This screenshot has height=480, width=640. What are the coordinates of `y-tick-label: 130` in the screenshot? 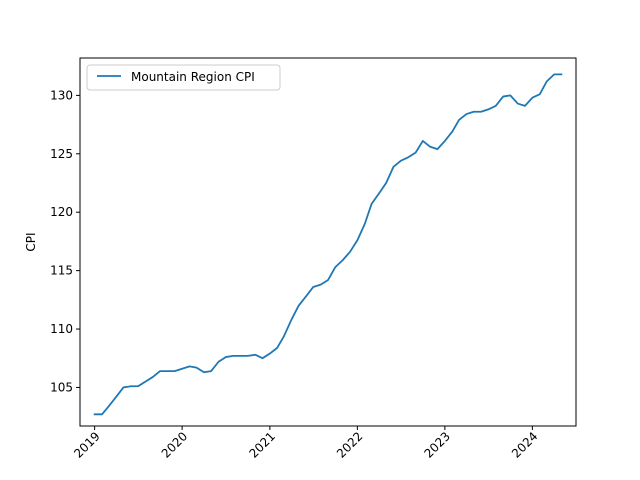 It's located at (61, 95).